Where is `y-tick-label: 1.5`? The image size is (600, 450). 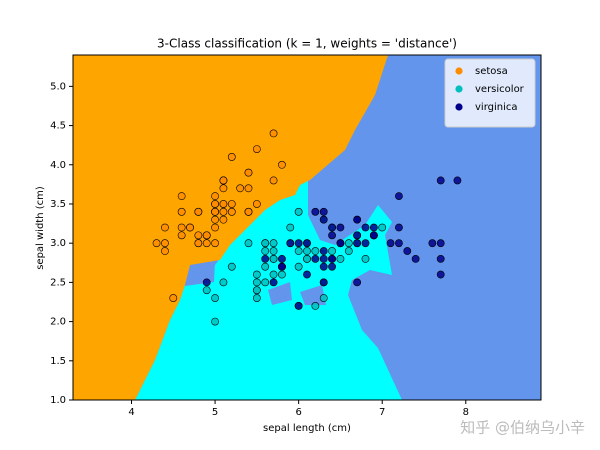
y-tick-label: 1.5 is located at coordinates (58, 361).